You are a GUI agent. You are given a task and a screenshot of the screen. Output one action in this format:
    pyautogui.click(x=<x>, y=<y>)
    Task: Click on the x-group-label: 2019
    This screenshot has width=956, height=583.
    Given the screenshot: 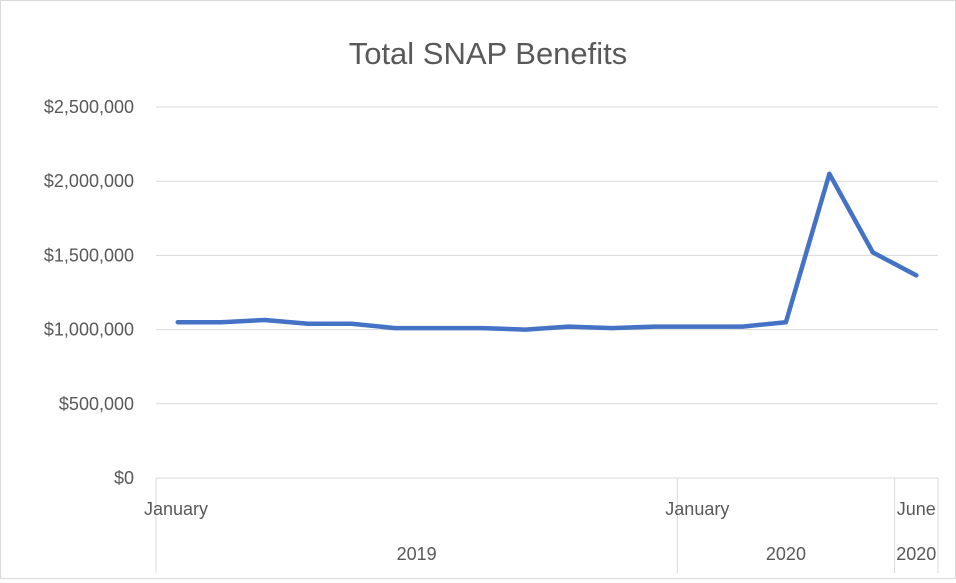 What is the action you would take?
    pyautogui.click(x=417, y=554)
    